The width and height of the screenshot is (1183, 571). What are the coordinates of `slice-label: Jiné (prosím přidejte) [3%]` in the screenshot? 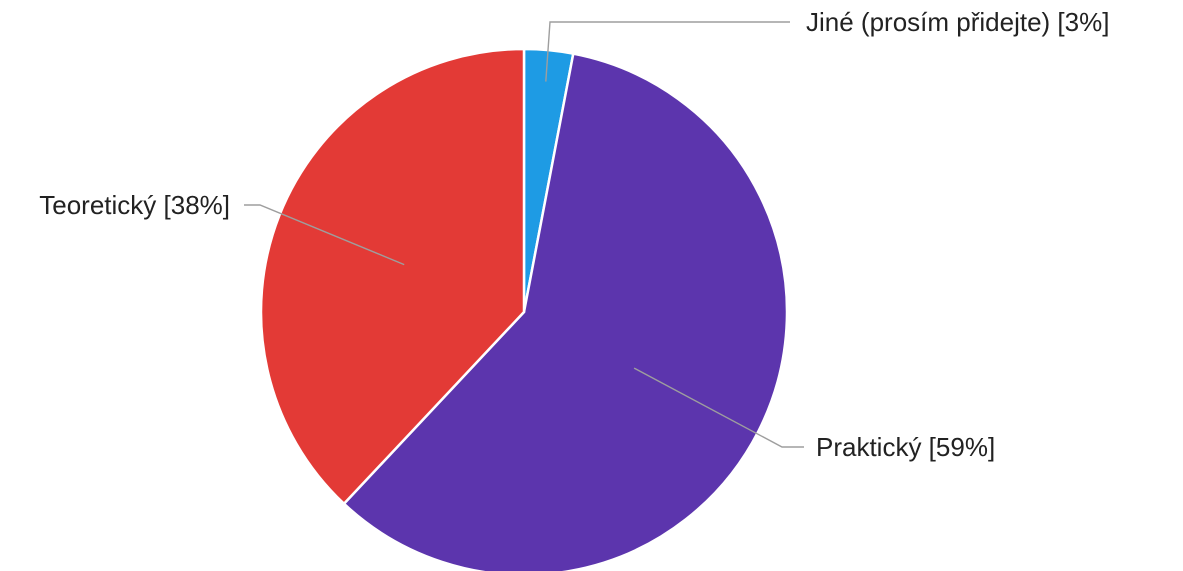 It's located at (957, 22).